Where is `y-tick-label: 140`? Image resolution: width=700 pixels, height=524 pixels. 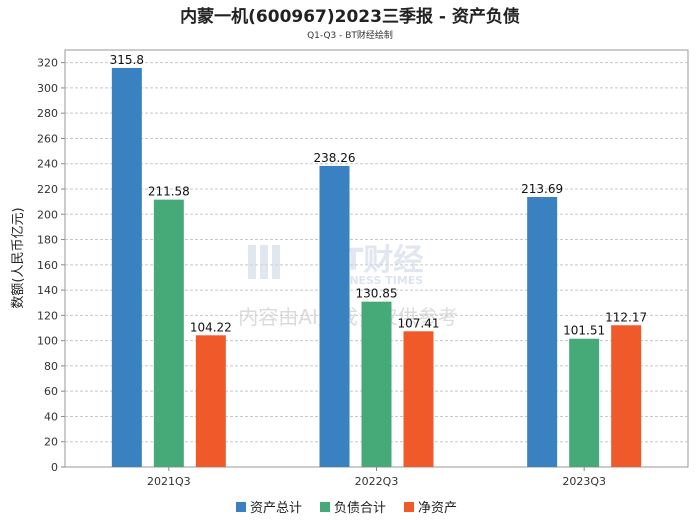
y-tick-label: 140 is located at coordinates (47, 290).